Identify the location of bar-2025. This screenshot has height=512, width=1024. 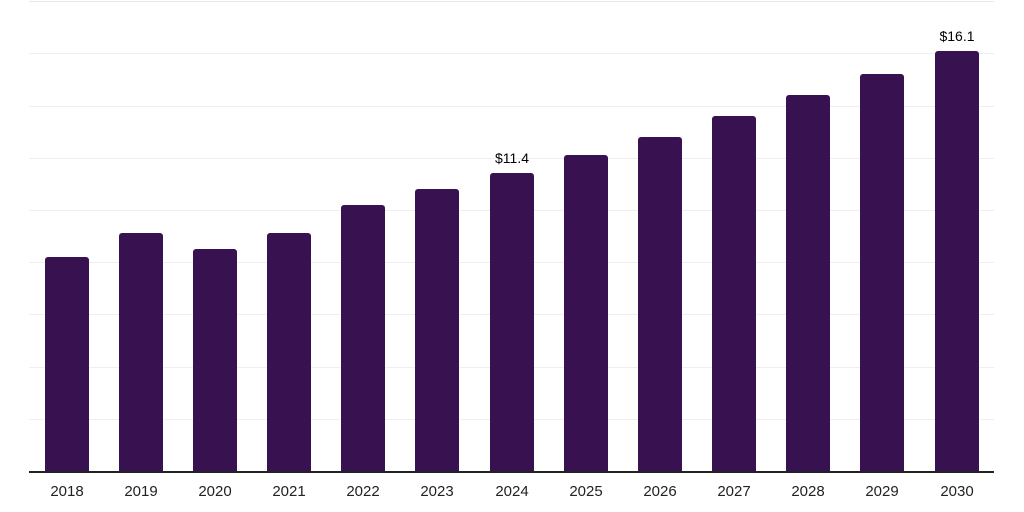
(586, 313).